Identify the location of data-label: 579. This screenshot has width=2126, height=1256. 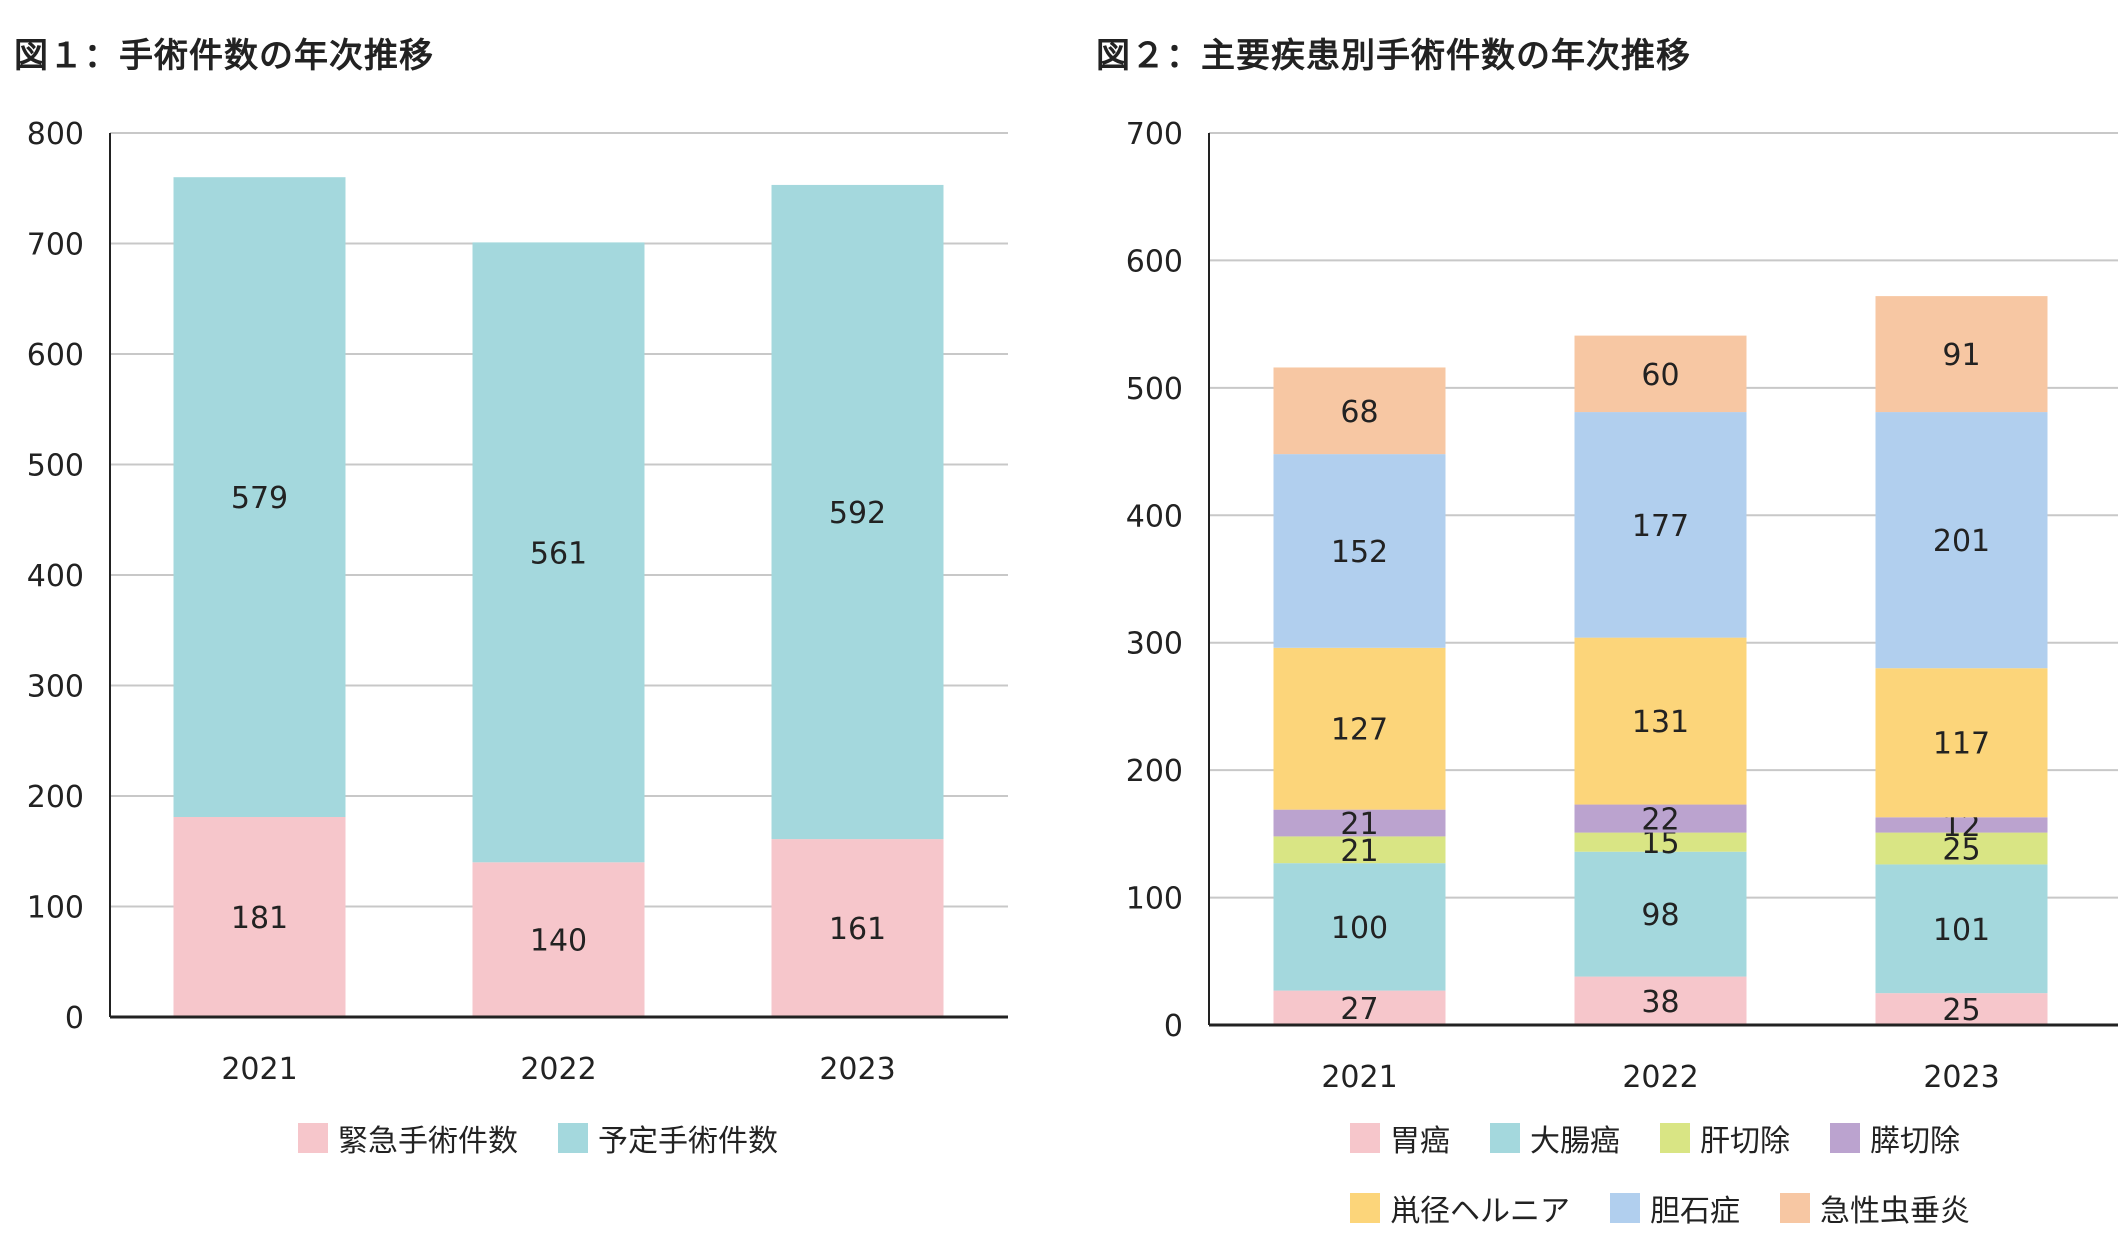
(259, 498).